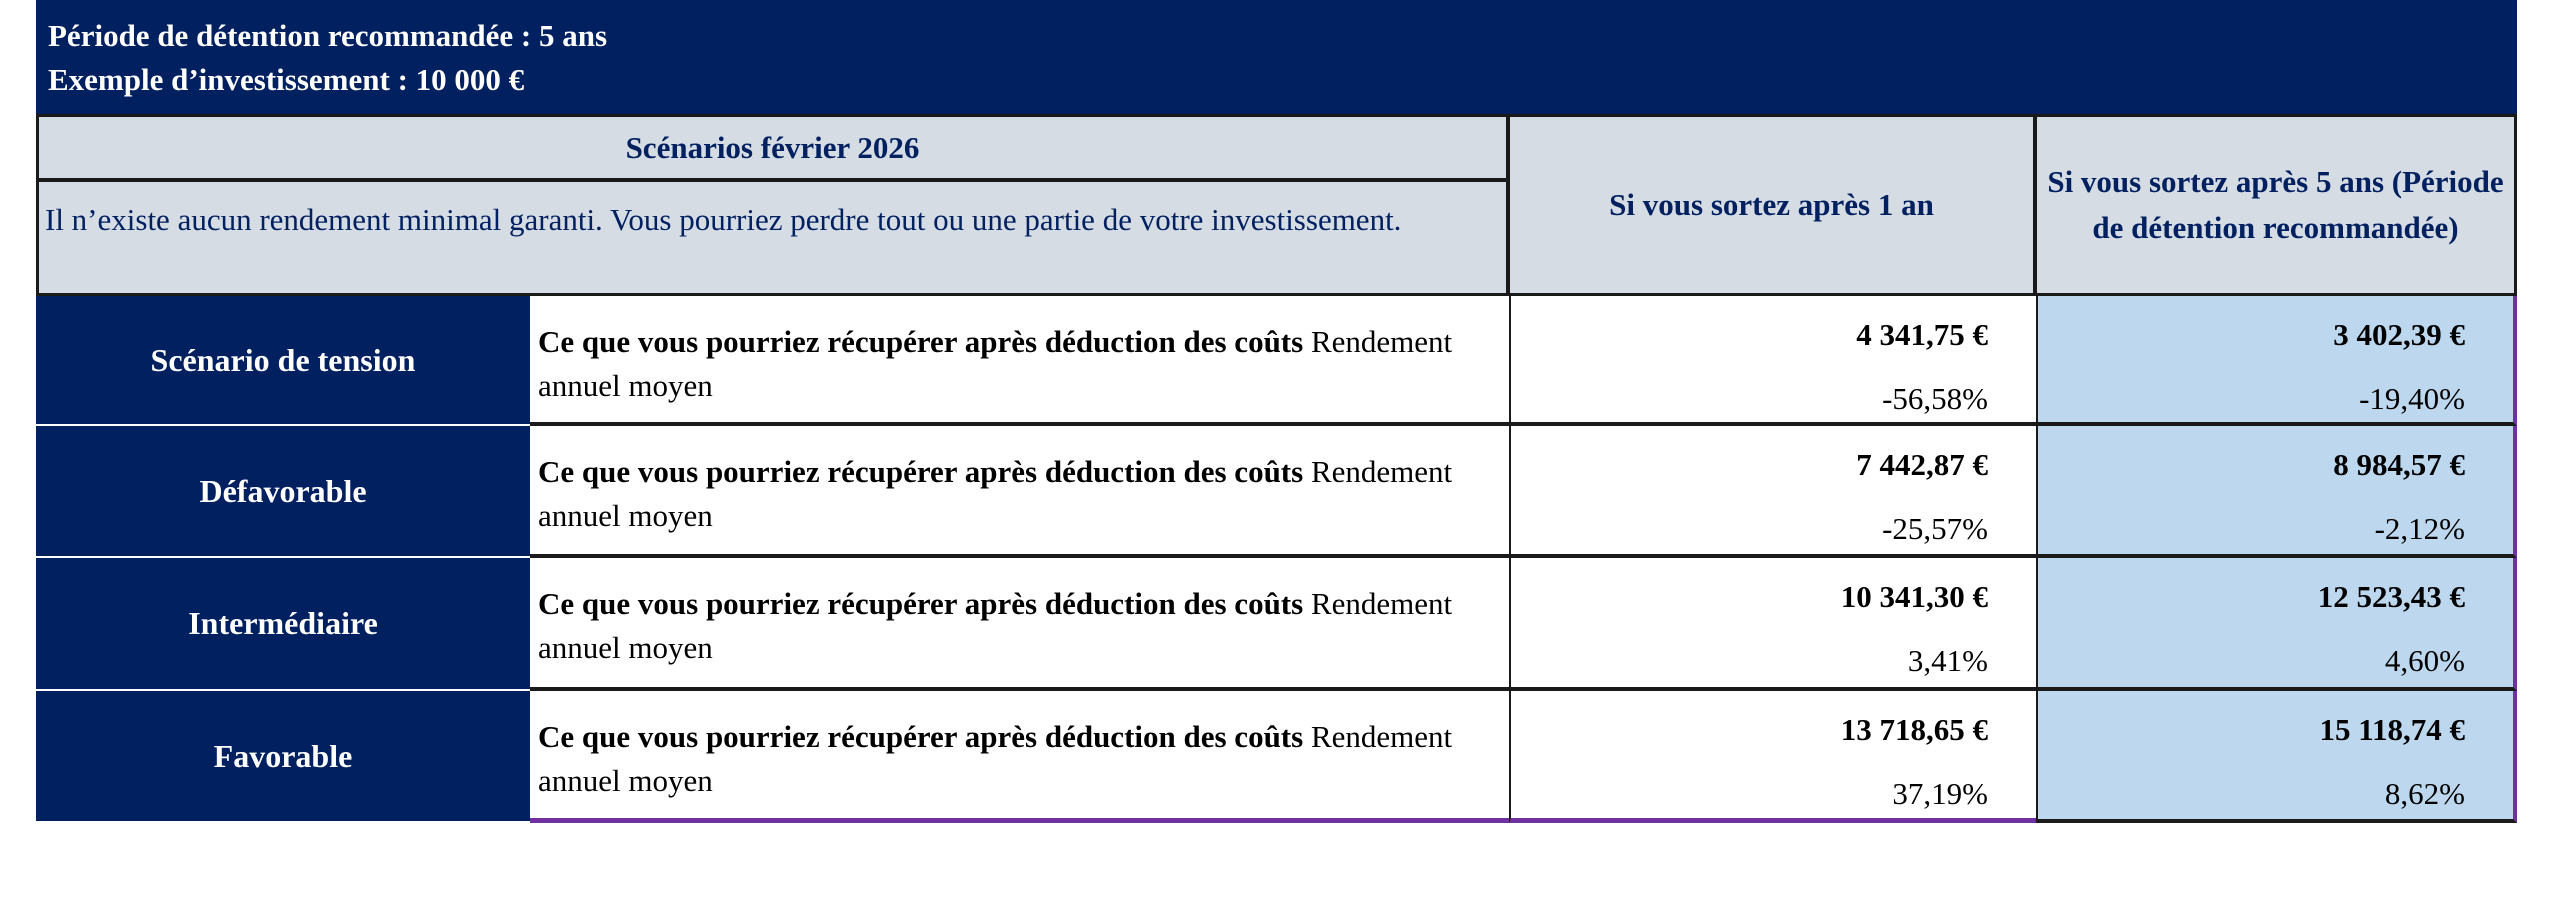 The height and width of the screenshot is (901, 2560). I want to click on amount-1-year: 7 442,87 €, so click(1922, 464).